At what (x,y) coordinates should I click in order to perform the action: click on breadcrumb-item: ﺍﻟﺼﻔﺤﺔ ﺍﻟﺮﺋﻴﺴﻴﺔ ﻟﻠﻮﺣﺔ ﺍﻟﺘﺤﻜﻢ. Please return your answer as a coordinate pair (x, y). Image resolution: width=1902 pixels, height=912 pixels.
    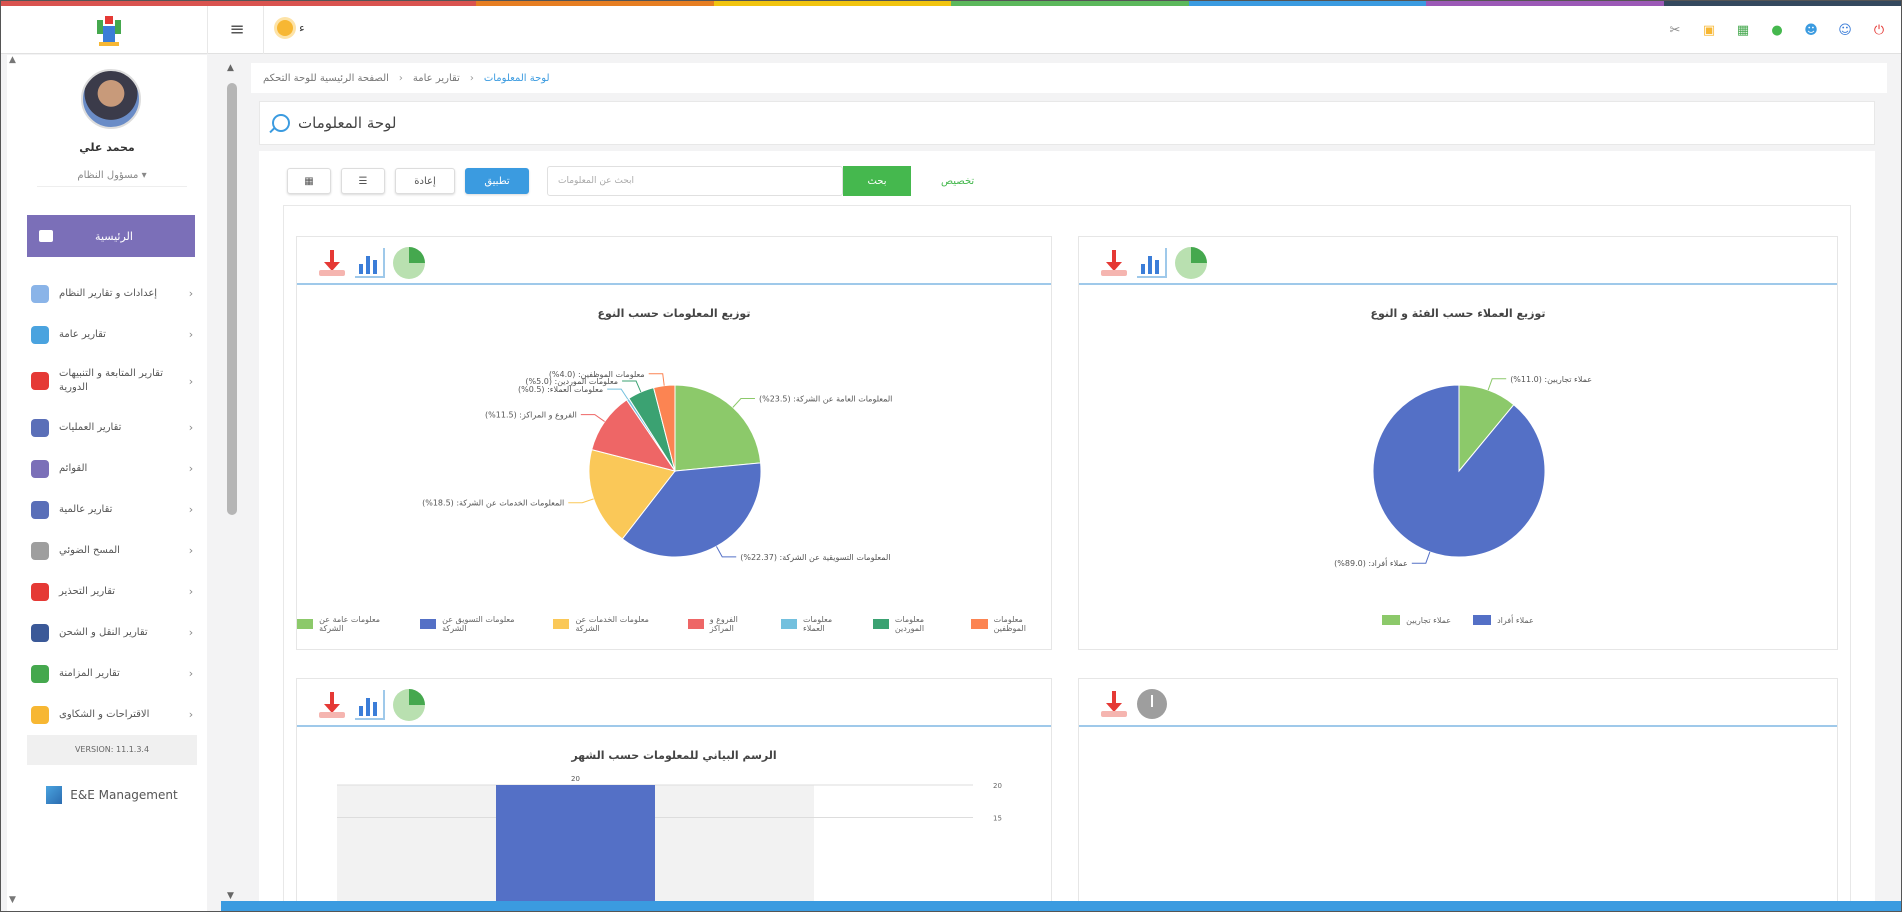
    Looking at the image, I should click on (326, 78).